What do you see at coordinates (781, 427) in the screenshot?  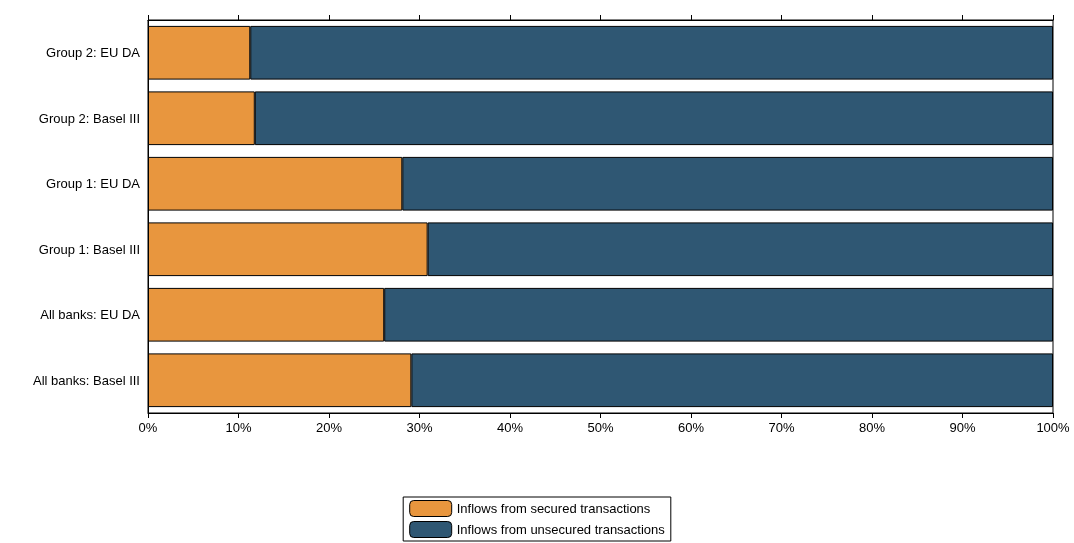 I see `x-tick-label: 70%` at bounding box center [781, 427].